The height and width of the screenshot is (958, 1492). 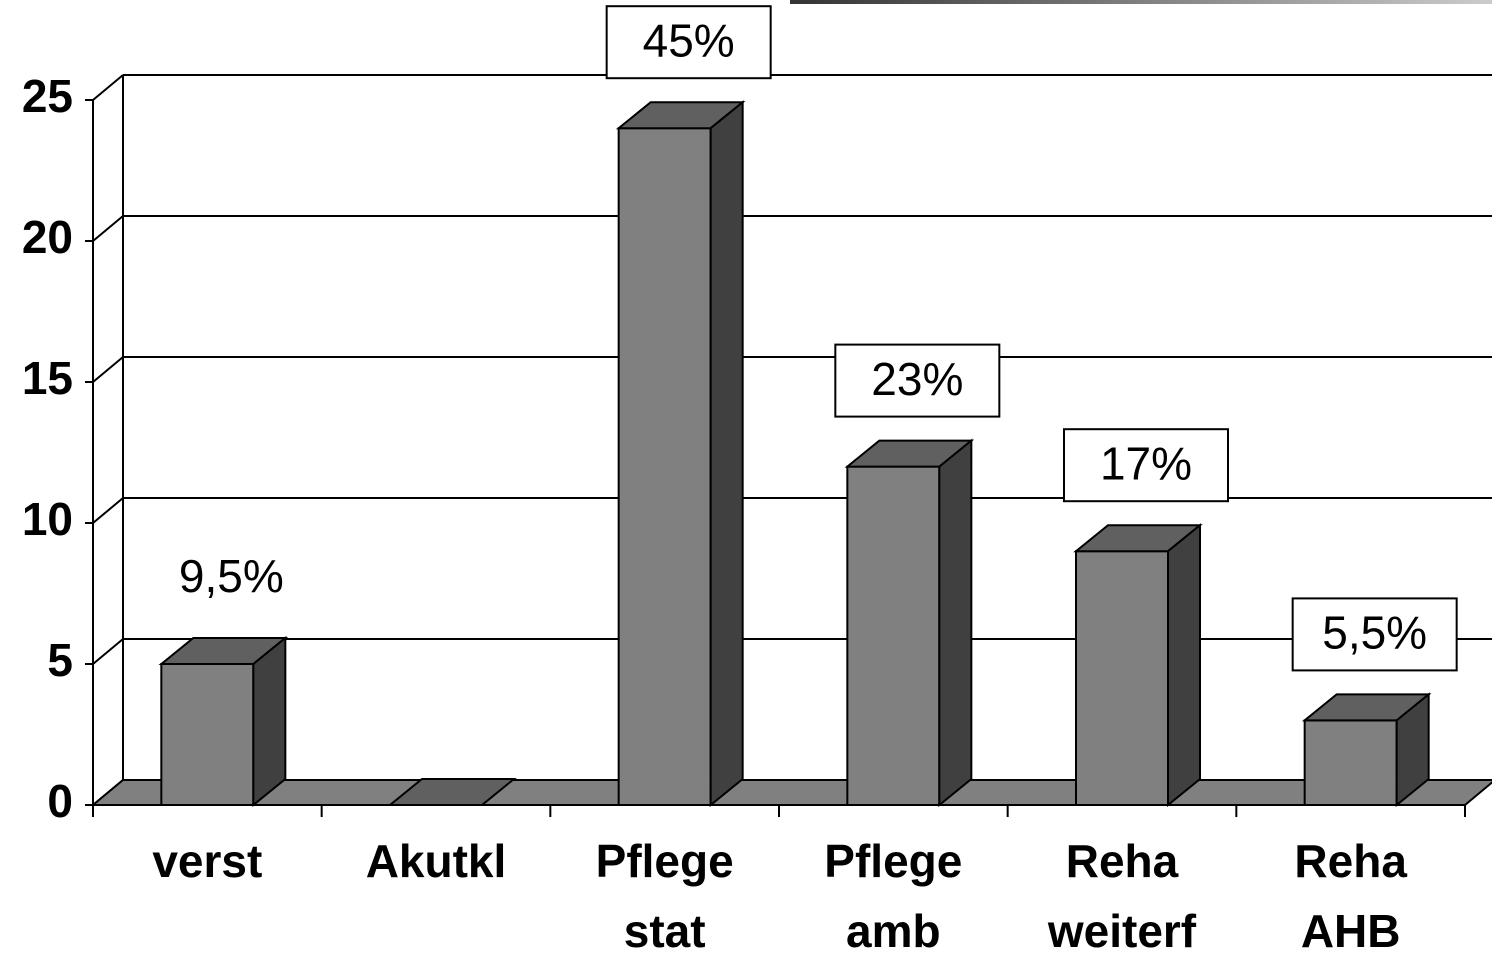 What do you see at coordinates (47, 519) in the screenshot?
I see `y-tick-label: 10` at bounding box center [47, 519].